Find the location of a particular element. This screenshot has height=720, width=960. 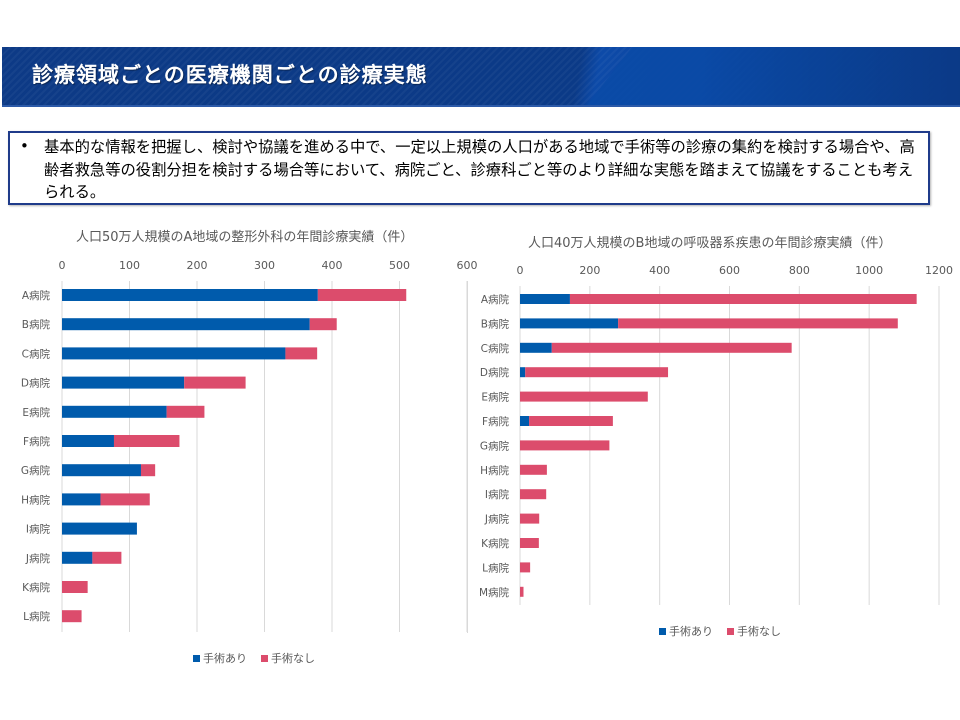

left-category-label: L病院 is located at coordinates (36, 616).